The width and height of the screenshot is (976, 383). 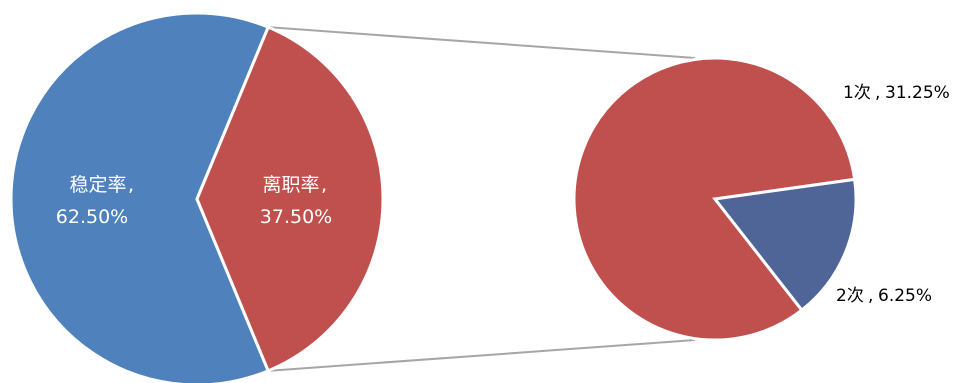 I want to click on secondary-slice-label-name: 2次, so click(x=850, y=296).